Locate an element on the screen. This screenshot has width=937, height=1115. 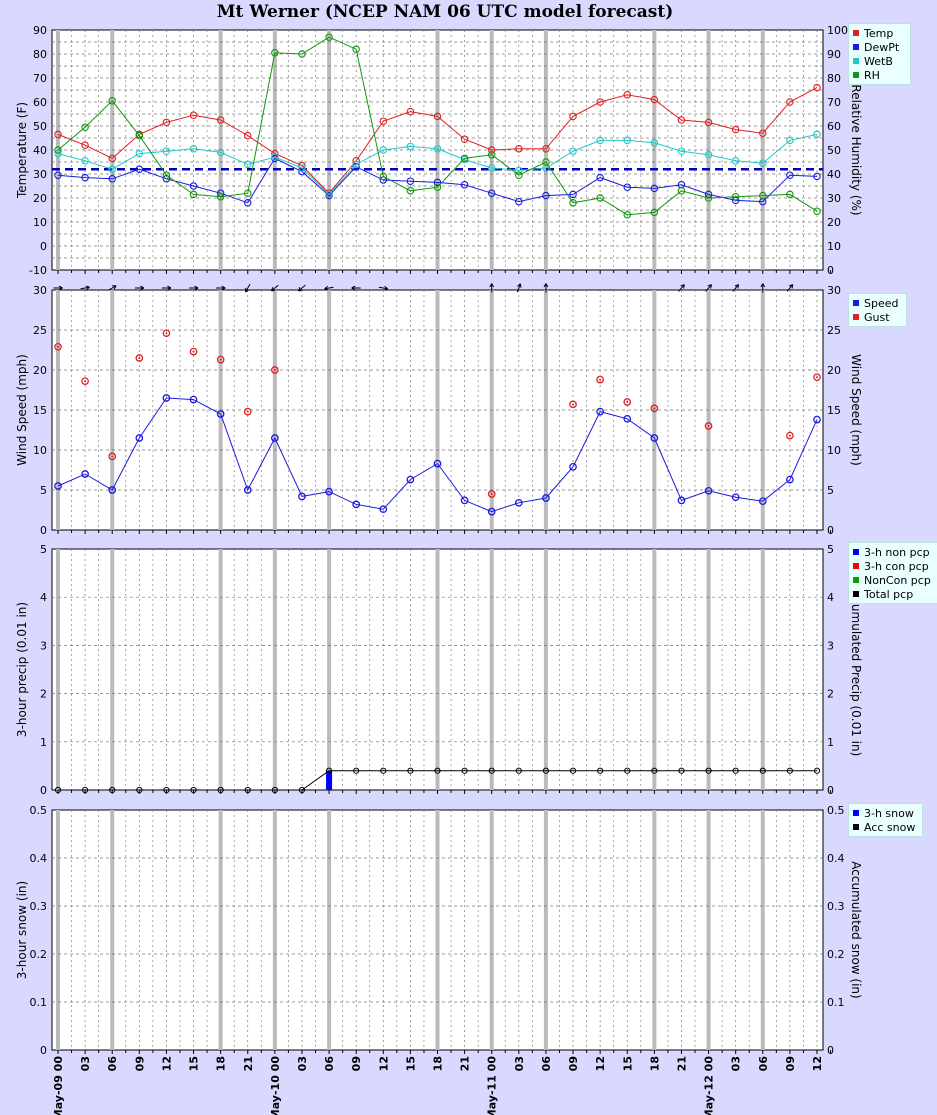
legend-label-wetb: WetB is located at coordinates (878, 61).